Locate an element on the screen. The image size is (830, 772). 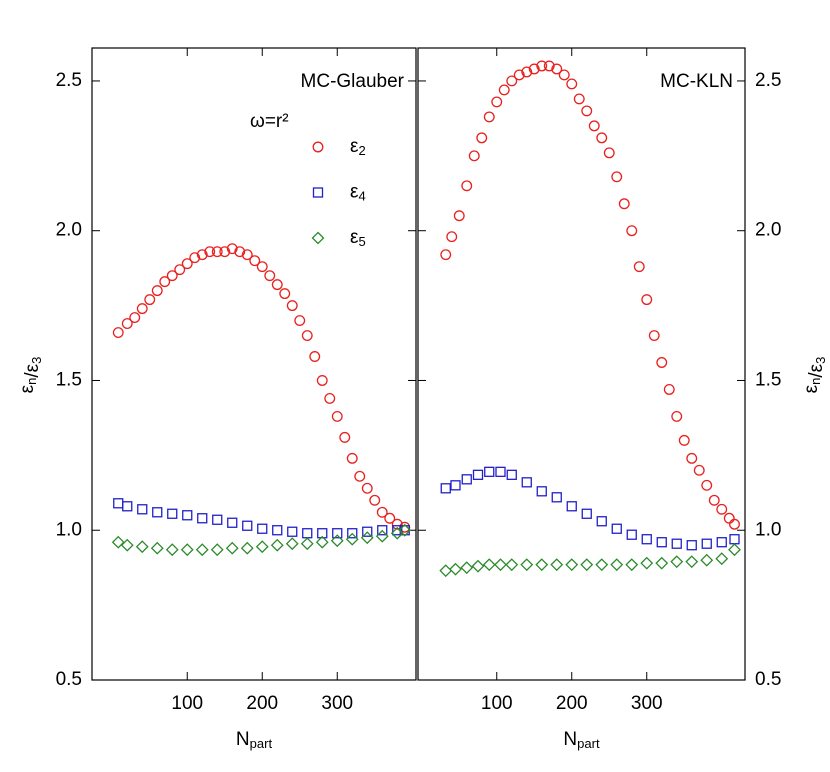
x-tick-label: 200 is located at coordinates (262, 703).